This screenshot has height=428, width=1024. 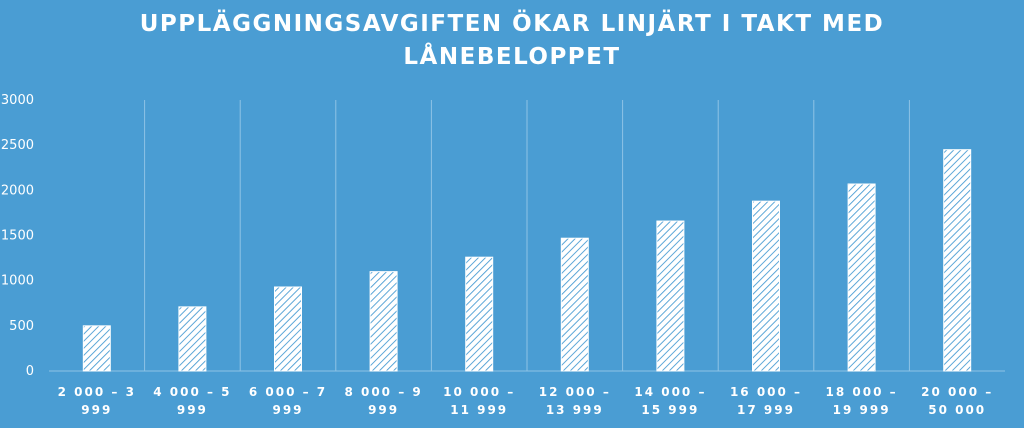 I want to click on x-tick-label: 6 000 – 7, so click(x=288, y=392).